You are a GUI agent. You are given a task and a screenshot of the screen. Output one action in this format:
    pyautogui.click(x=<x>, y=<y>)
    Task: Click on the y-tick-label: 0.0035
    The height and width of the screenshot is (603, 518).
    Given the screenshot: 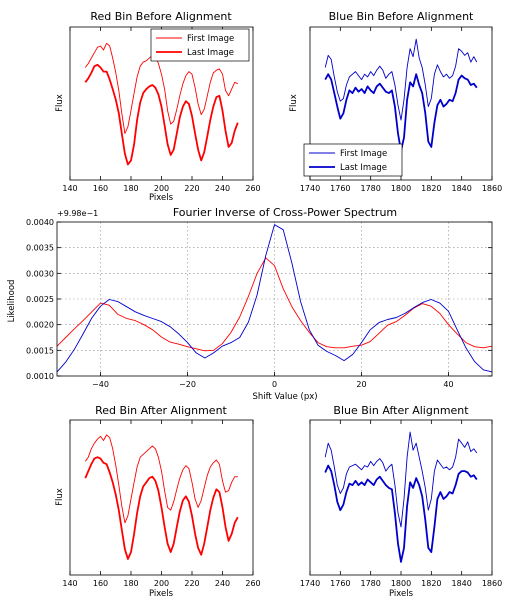 What is the action you would take?
    pyautogui.click(x=40, y=248)
    